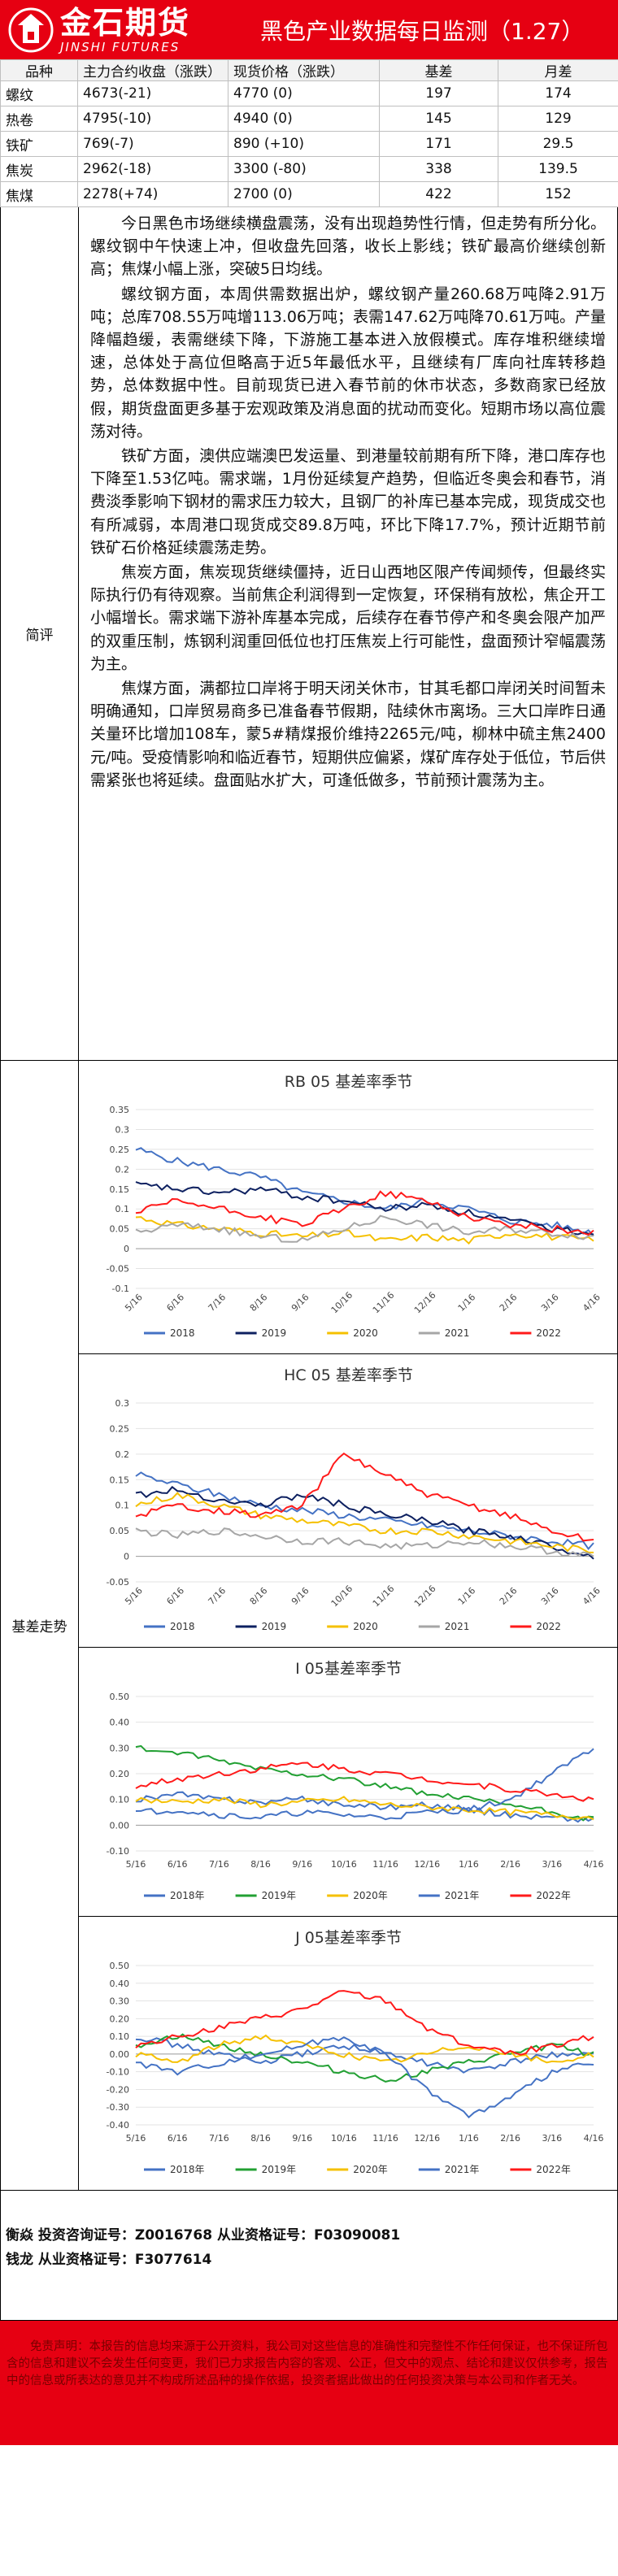 This screenshot has width=618, height=2576. What do you see at coordinates (120, 1150) in the screenshot?
I see `y-tick-label: 0.25` at bounding box center [120, 1150].